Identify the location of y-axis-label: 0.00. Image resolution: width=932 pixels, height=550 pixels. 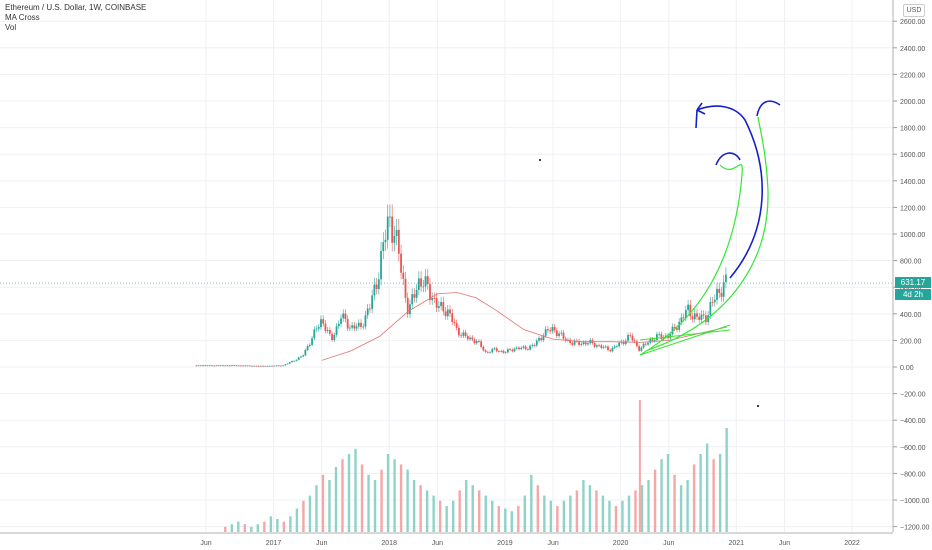
(907, 368).